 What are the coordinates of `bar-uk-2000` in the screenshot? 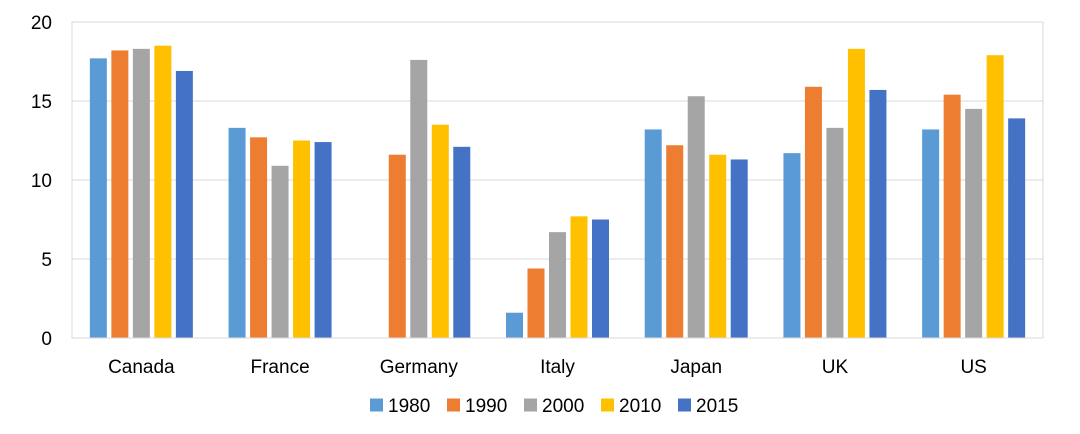 It's located at (835, 232).